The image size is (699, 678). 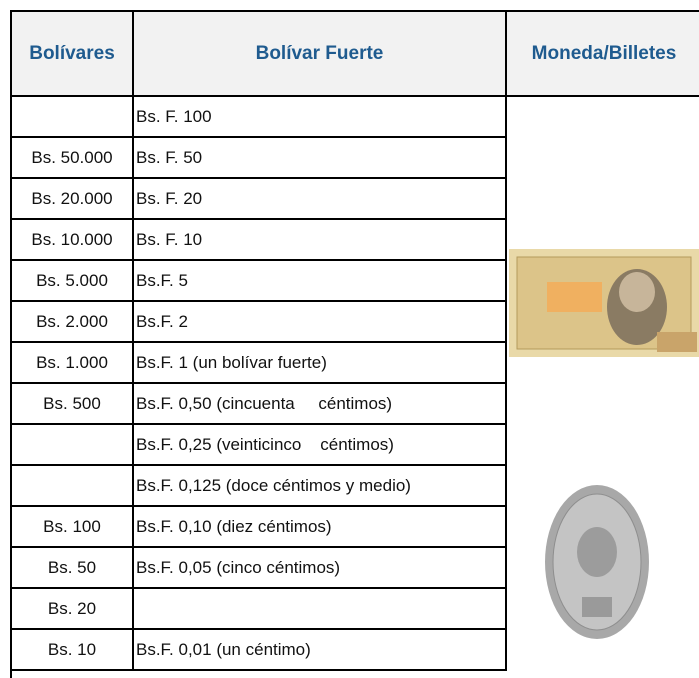 What do you see at coordinates (73, 568) in the screenshot?
I see `table-cell: Bs. 50` at bounding box center [73, 568].